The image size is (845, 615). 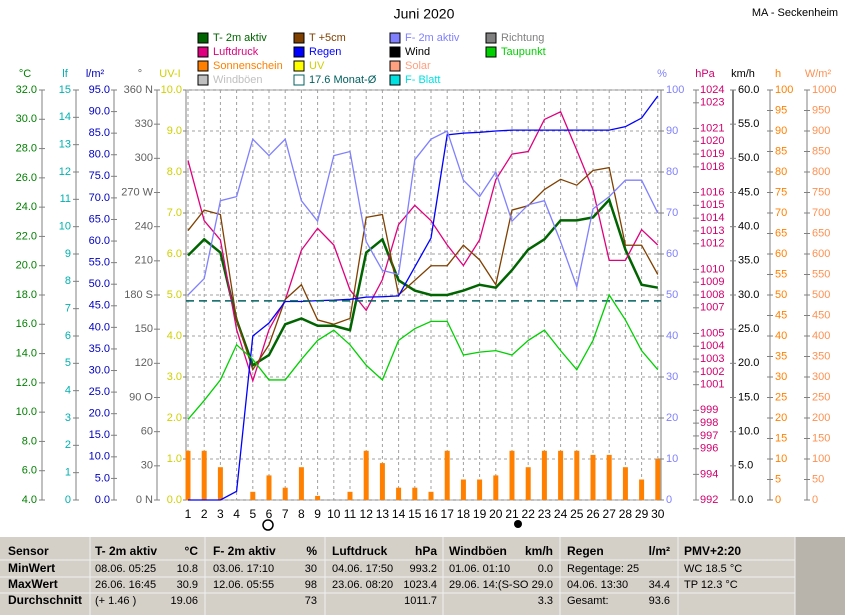 I want to click on table-cell: 30, so click(x=311, y=569).